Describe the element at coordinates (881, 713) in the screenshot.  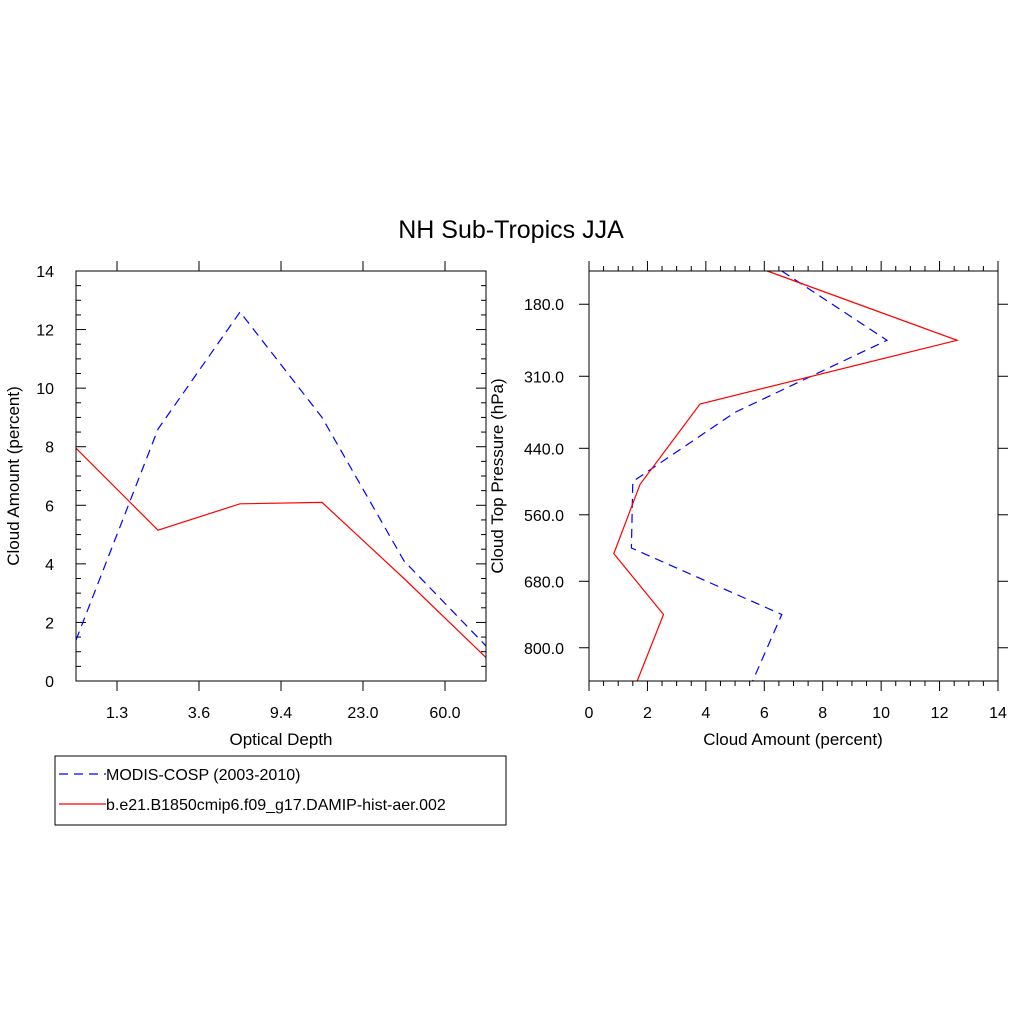
I see `right-x-tick-label: 10` at that location.